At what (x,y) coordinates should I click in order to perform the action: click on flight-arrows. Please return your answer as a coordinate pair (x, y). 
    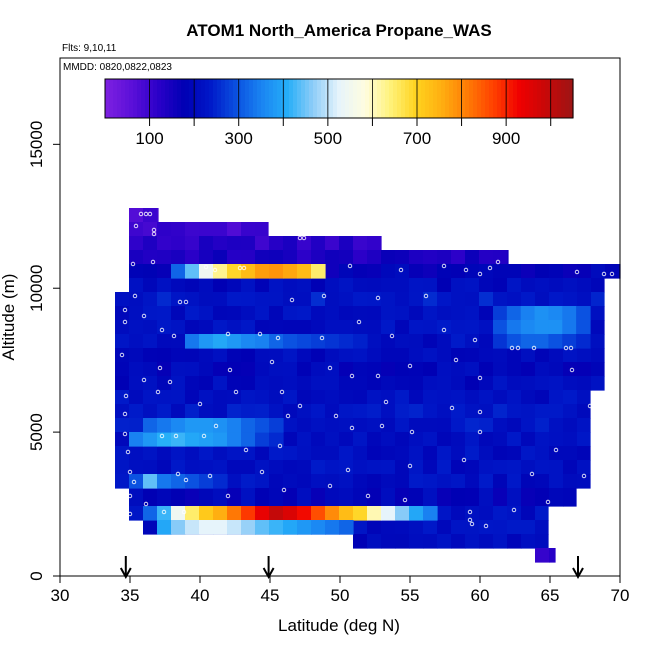
    Looking at the image, I should click on (351, 568).